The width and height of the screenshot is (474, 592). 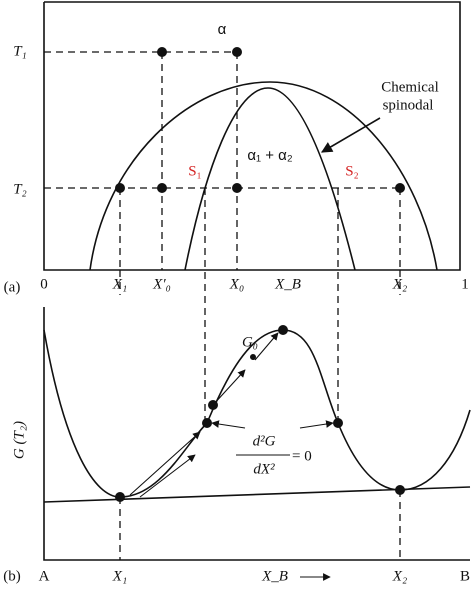 I want to click on fraction-den: dX², so click(x=264, y=469).